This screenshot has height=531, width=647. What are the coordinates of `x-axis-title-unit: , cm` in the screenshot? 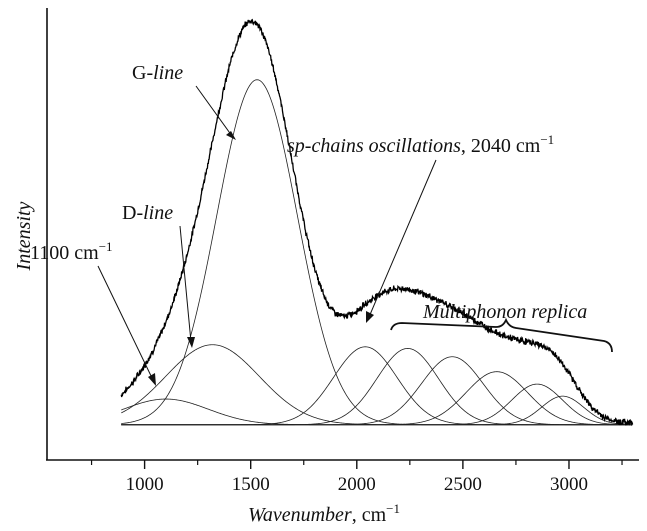 It's located at (369, 515).